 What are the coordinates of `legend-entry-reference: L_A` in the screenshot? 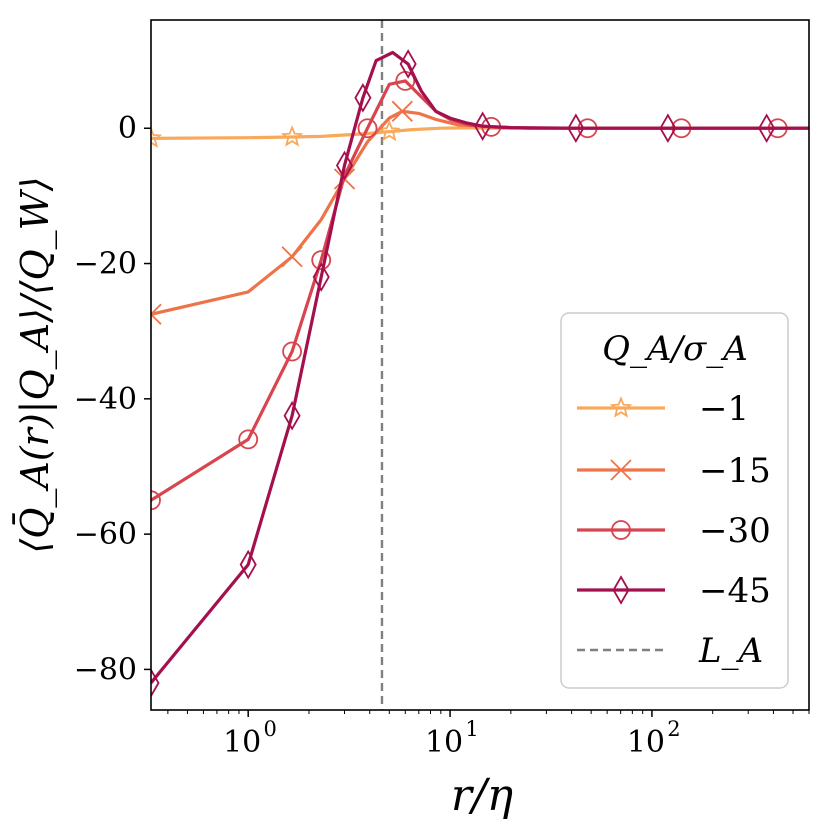 It's located at (670, 651).